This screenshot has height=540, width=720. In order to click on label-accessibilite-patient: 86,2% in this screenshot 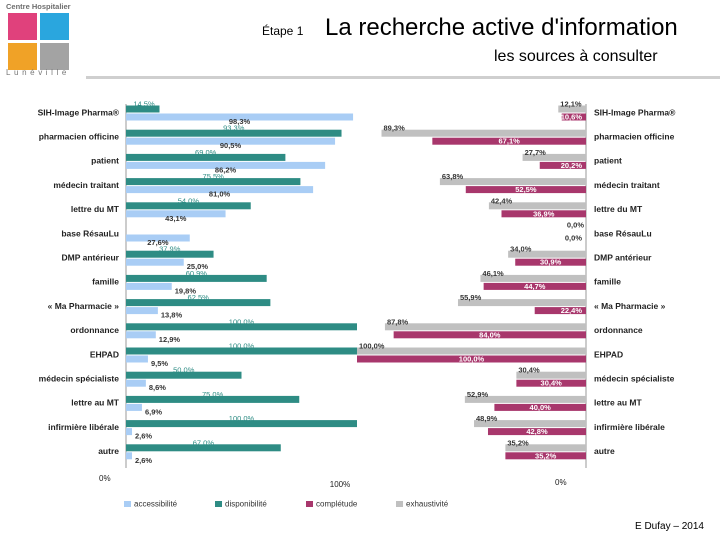, I will do `click(226, 169)`.